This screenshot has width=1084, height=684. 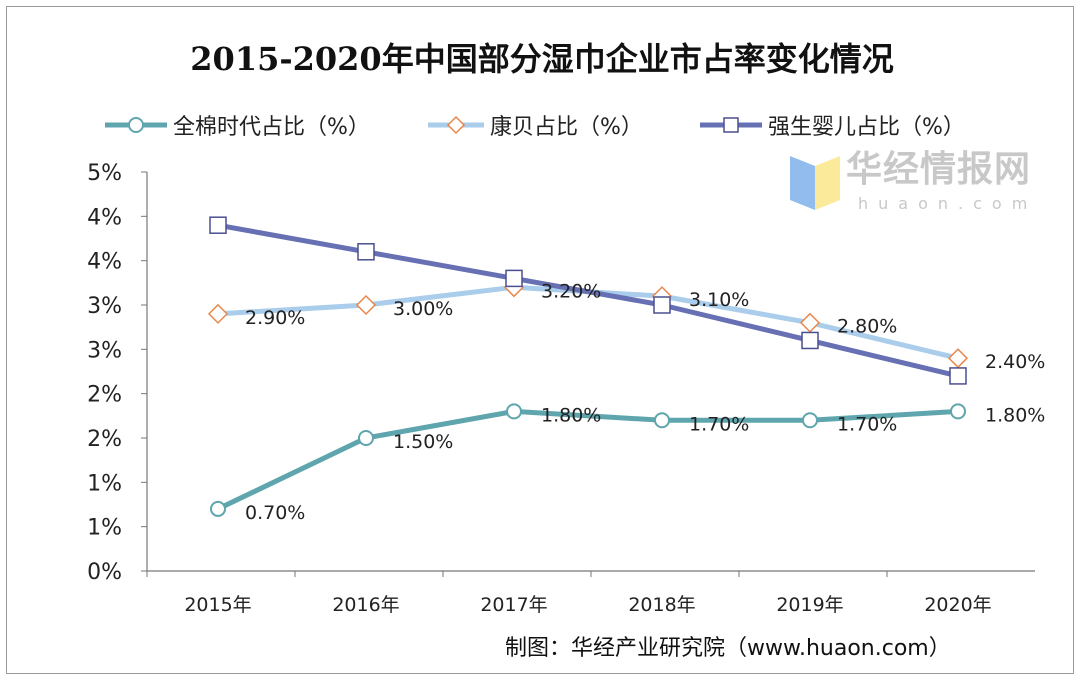 What do you see at coordinates (365, 605) in the screenshot?
I see `x-tick-label: 2016年` at bounding box center [365, 605].